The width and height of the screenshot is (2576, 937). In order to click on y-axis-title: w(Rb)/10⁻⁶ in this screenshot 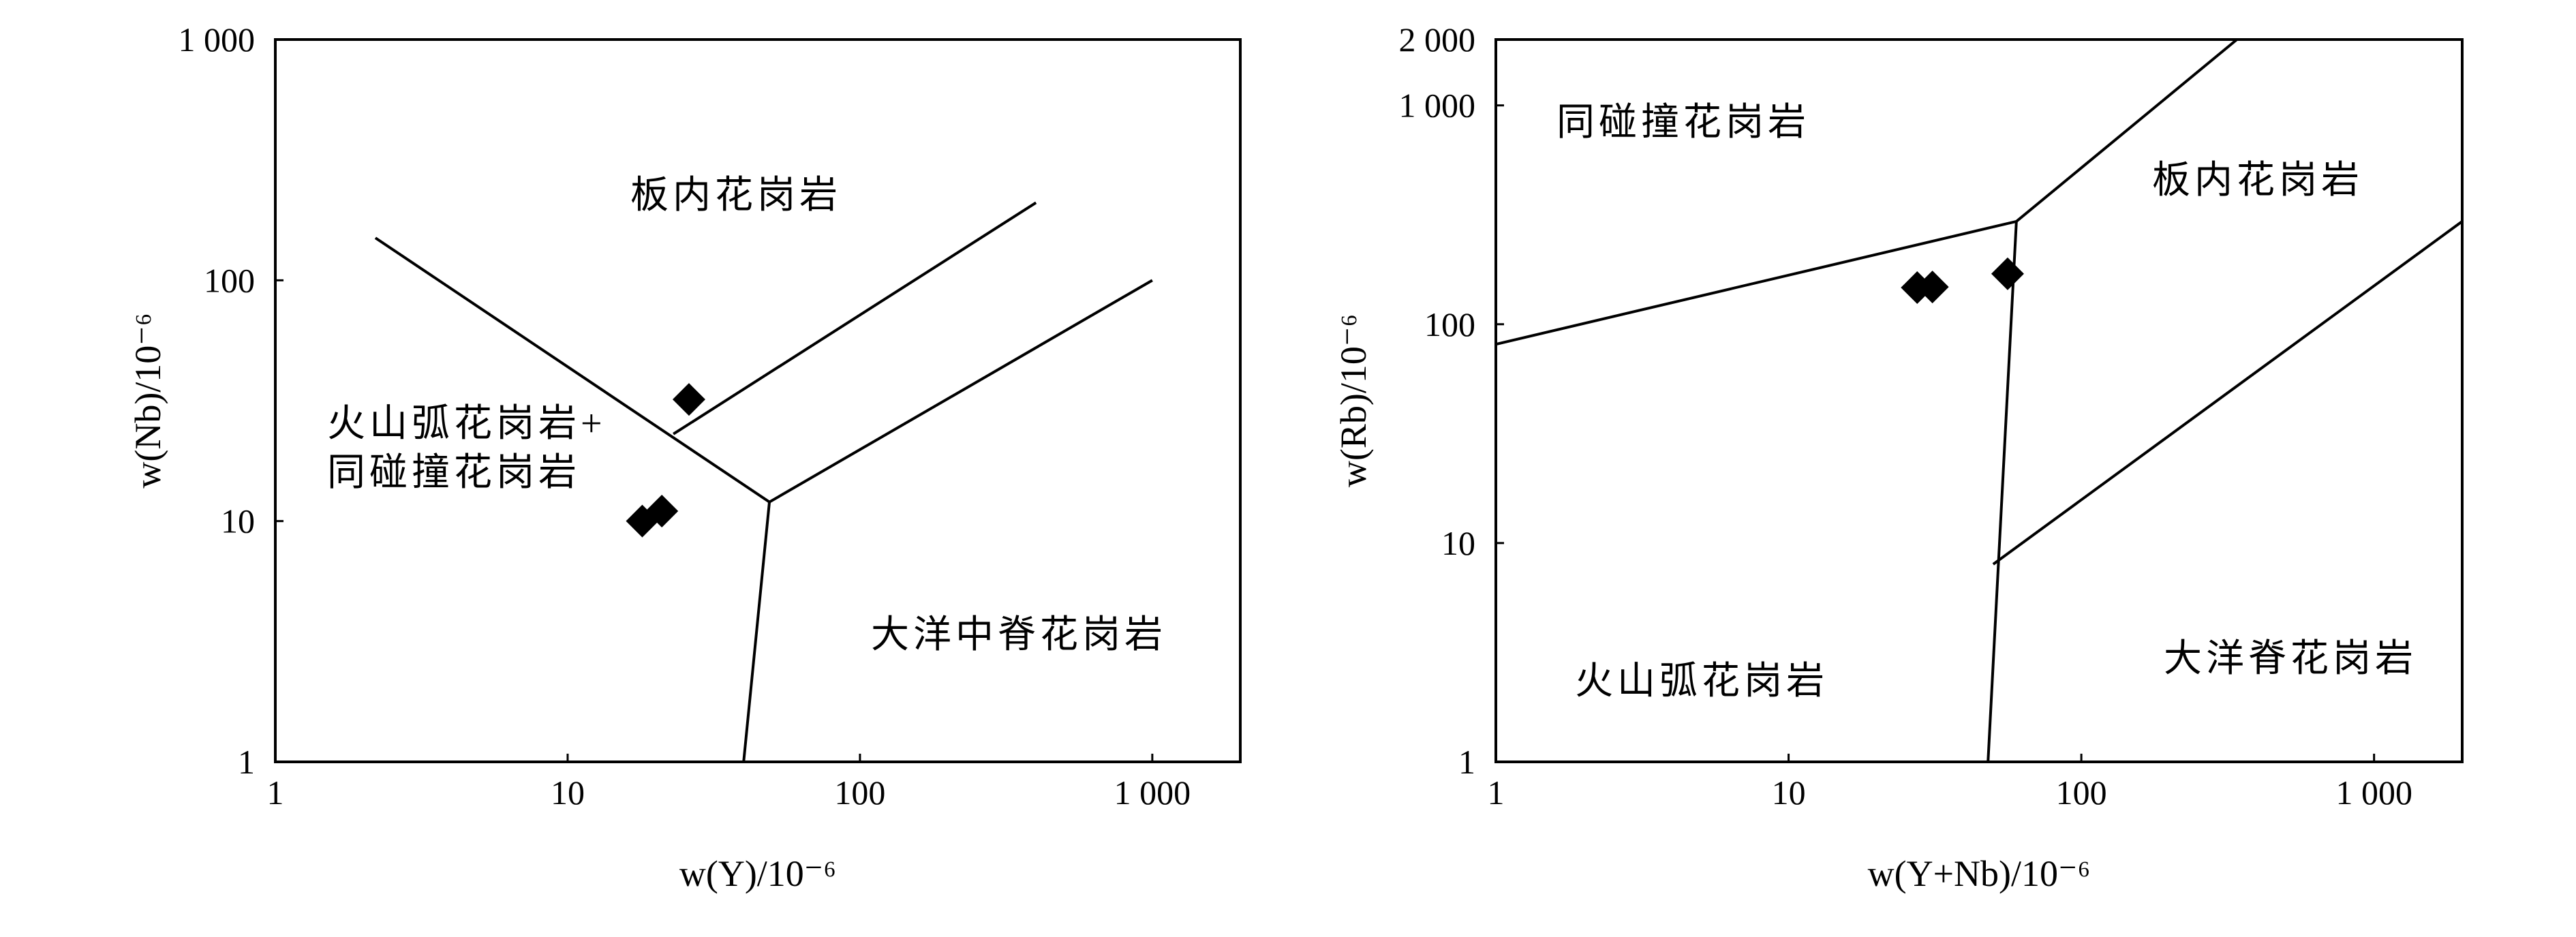, I will do `click(1353, 400)`.